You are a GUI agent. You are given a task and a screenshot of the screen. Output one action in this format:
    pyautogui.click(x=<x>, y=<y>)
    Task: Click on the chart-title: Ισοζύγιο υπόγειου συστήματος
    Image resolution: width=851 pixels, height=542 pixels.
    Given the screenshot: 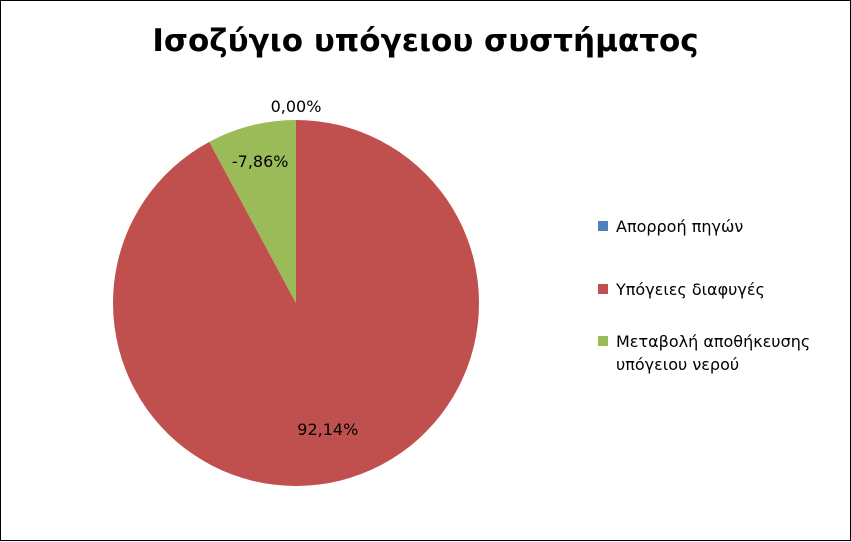 What is the action you would take?
    pyautogui.click(x=425, y=41)
    